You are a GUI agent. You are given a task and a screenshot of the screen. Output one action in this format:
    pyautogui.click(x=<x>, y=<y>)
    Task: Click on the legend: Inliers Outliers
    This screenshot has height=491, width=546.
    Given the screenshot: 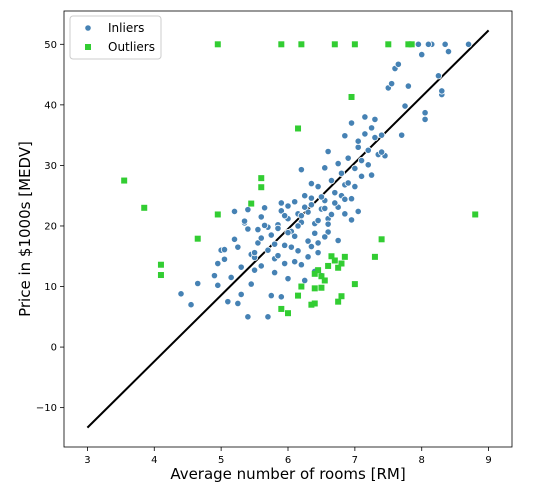 What is the action you would take?
    pyautogui.click(x=115, y=37)
    